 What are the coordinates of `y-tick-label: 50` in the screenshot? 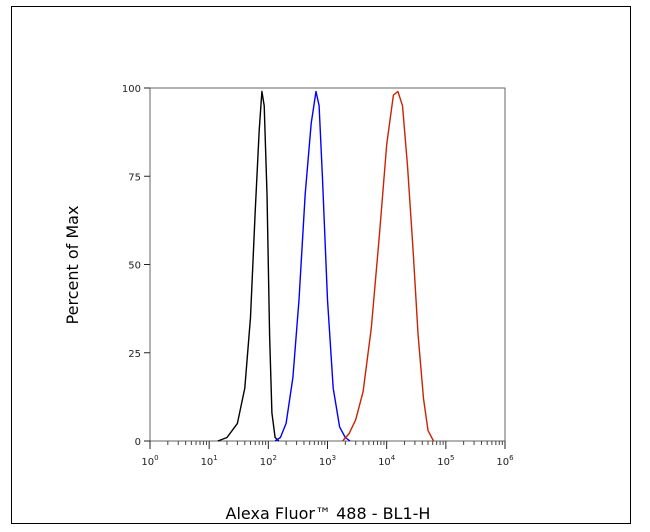 It's located at (134, 266).